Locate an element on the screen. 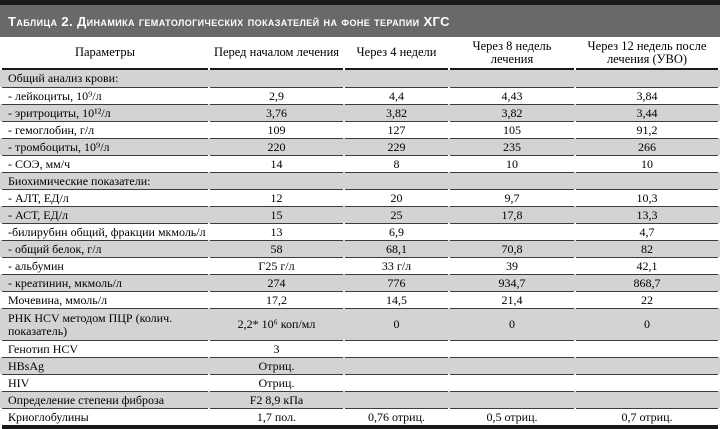 Image resolution: width=720 pixels, height=429 pixels. cell-week-8: 3,82 is located at coordinates (512, 112).